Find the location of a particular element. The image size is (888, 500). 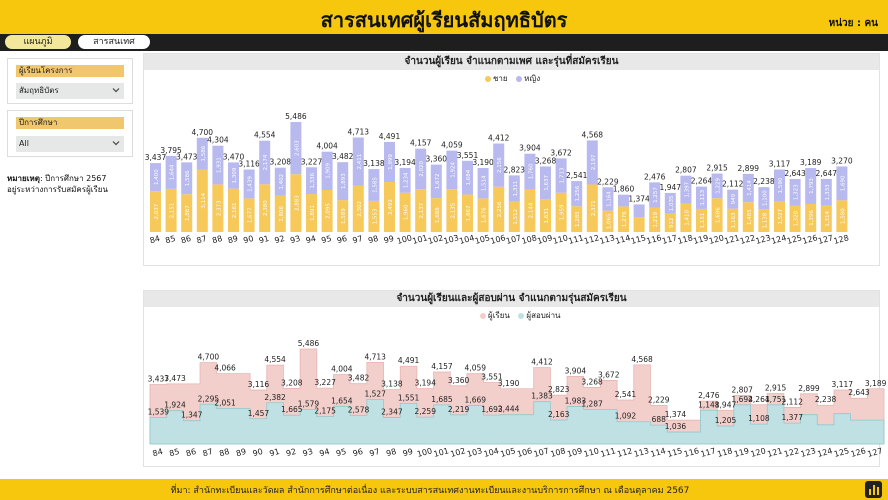

x-tick-label: 127 is located at coordinates (874, 452).